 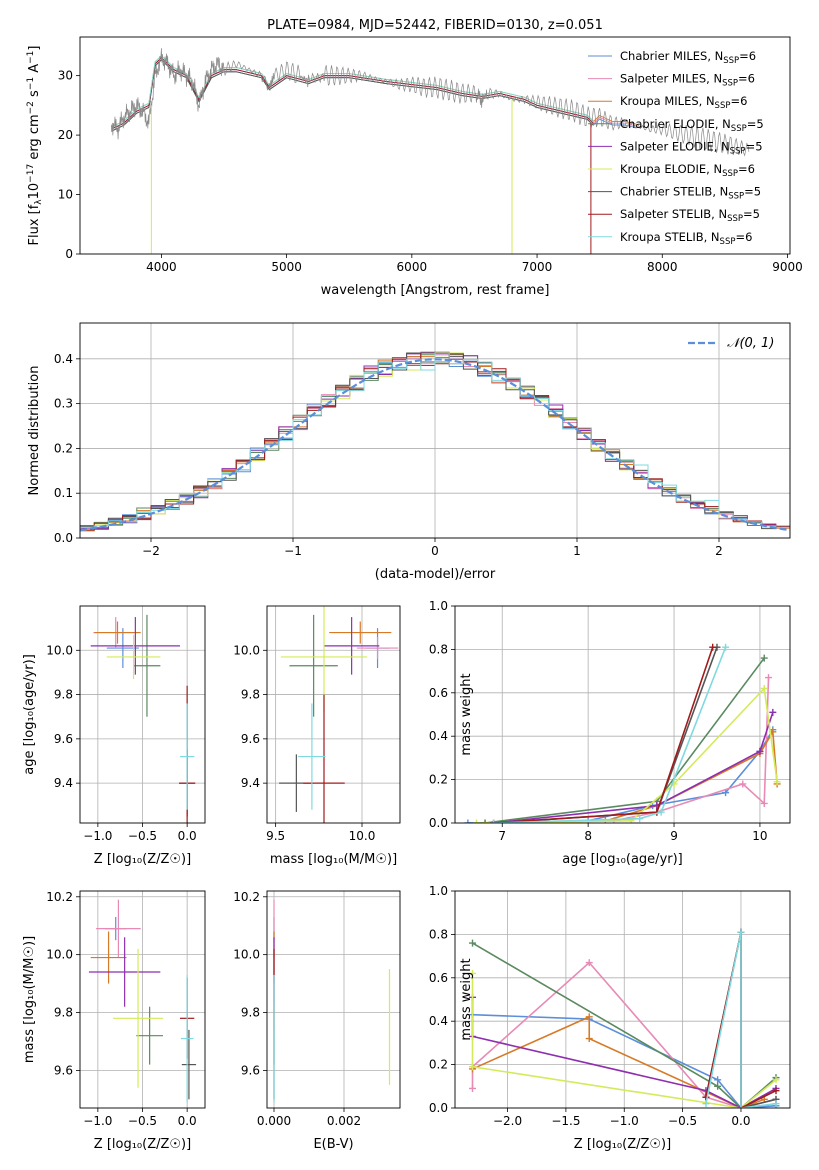 What do you see at coordinates (759, 836) in the screenshot?
I see `massweight-vs-age-xtick-label: 10` at bounding box center [759, 836].